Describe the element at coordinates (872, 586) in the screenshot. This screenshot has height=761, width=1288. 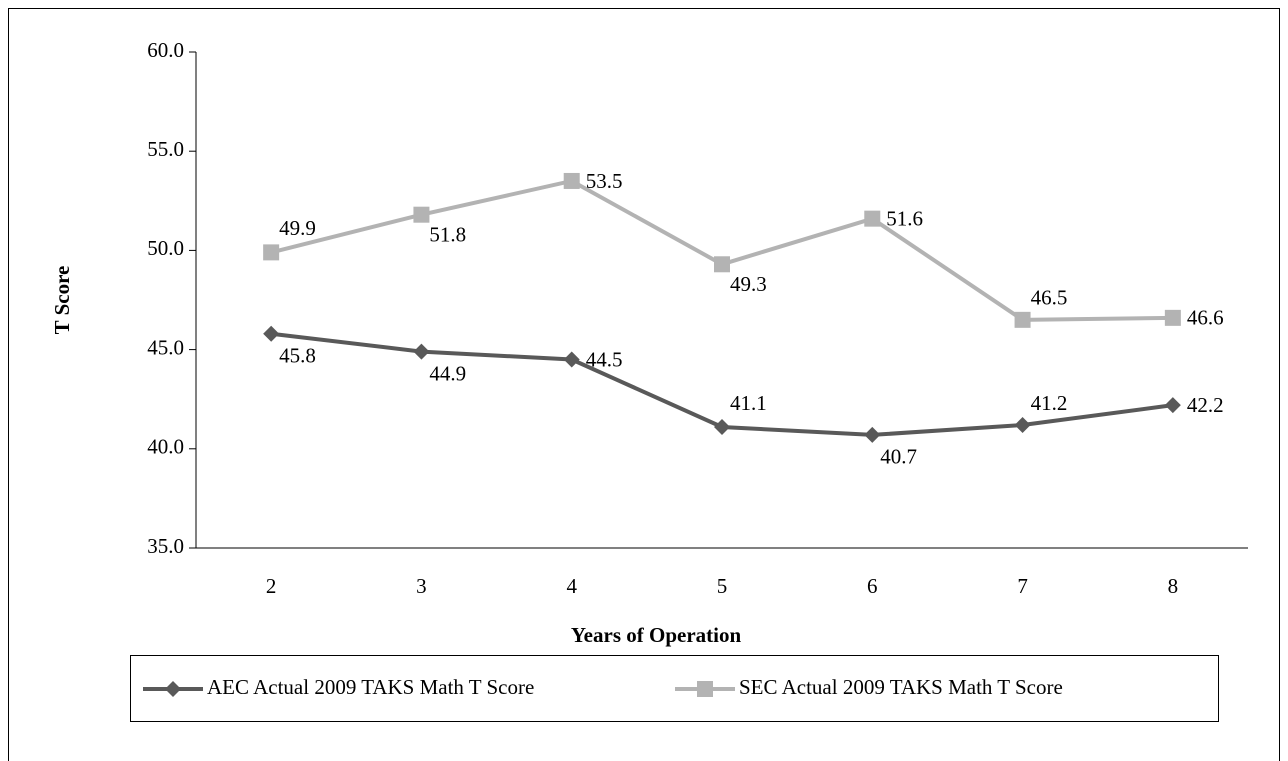
I see `x-tick-label: 6` at that location.